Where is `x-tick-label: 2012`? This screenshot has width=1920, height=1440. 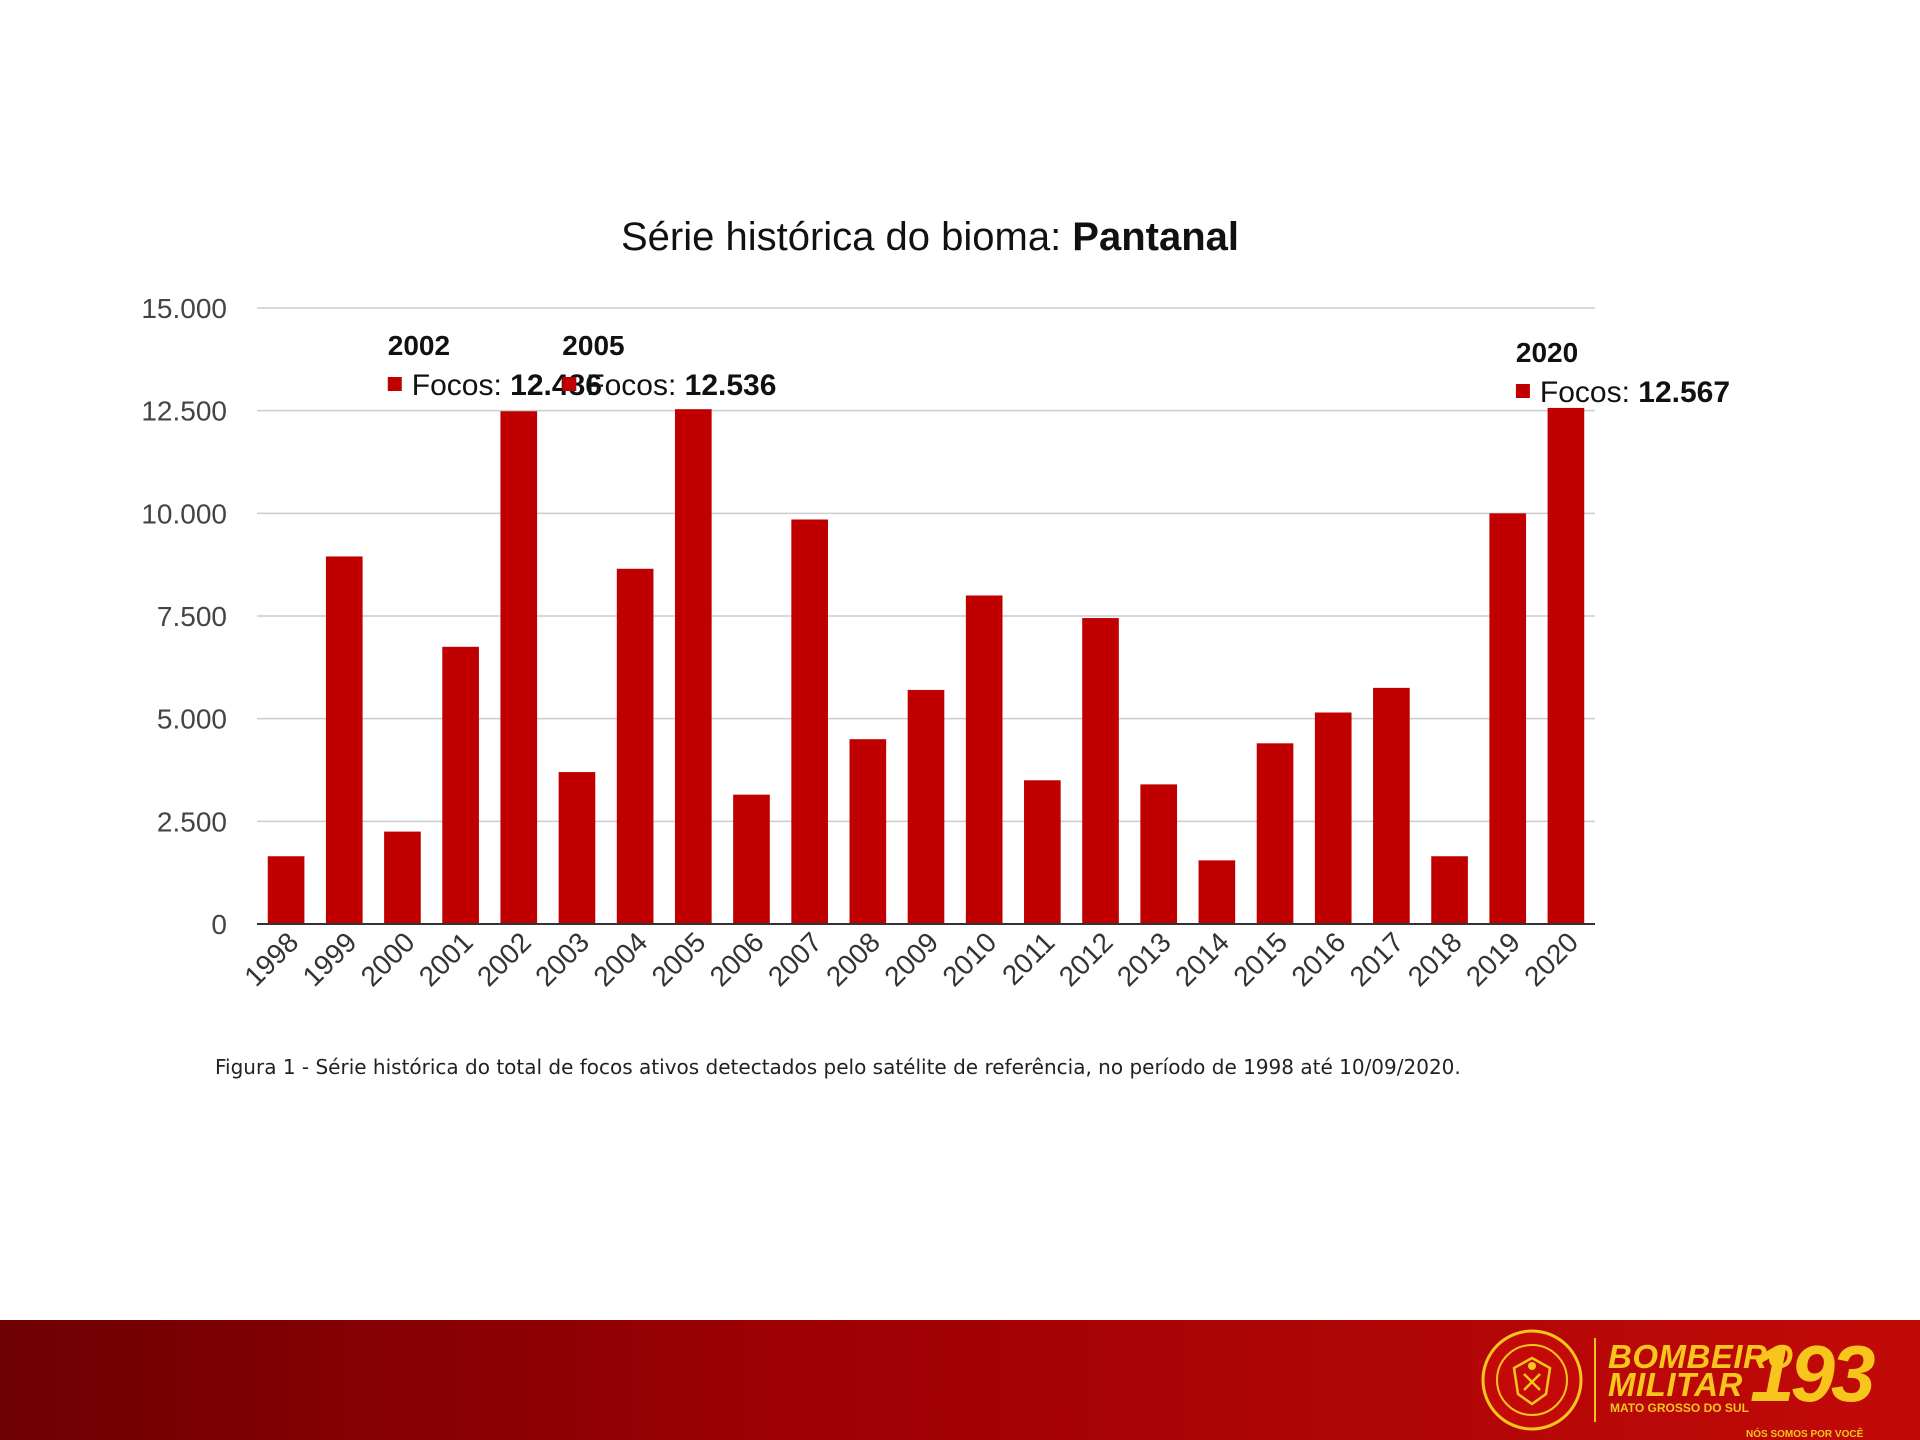
x-tick-label: 2012 is located at coordinates (1086, 959).